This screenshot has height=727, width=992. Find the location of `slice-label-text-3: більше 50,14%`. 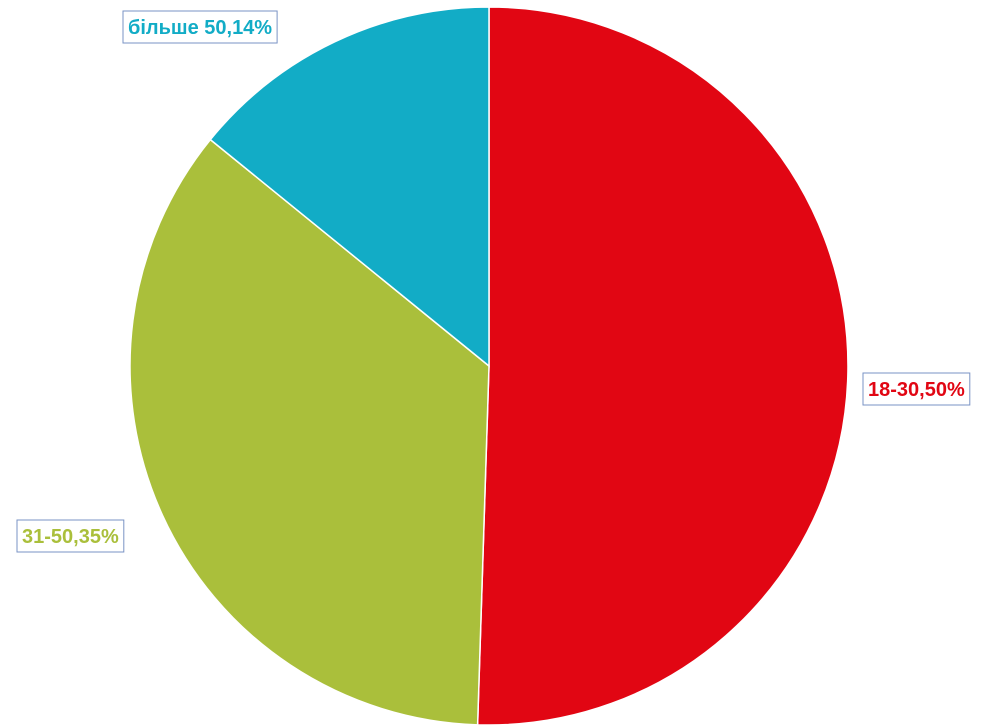

slice-label-text-3: більше 50,14% is located at coordinates (200, 28).